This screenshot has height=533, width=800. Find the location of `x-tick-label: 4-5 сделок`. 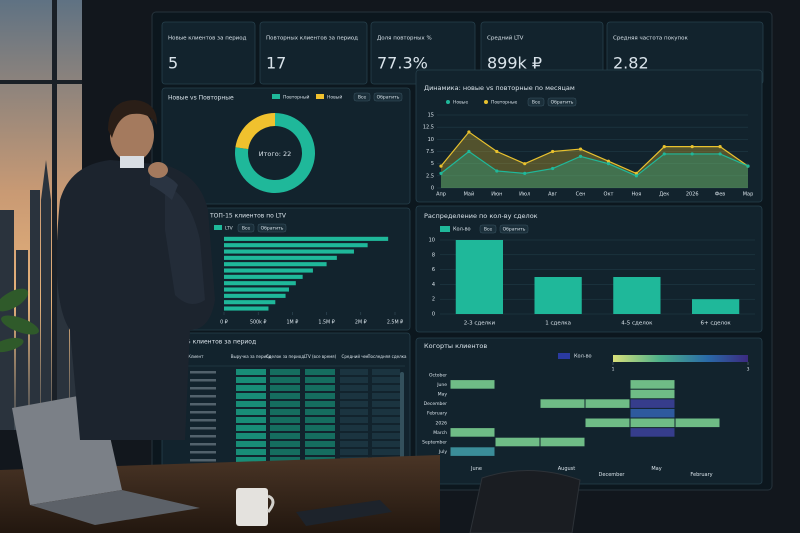

x-tick-label: 4-5 сделок is located at coordinates (637, 324).